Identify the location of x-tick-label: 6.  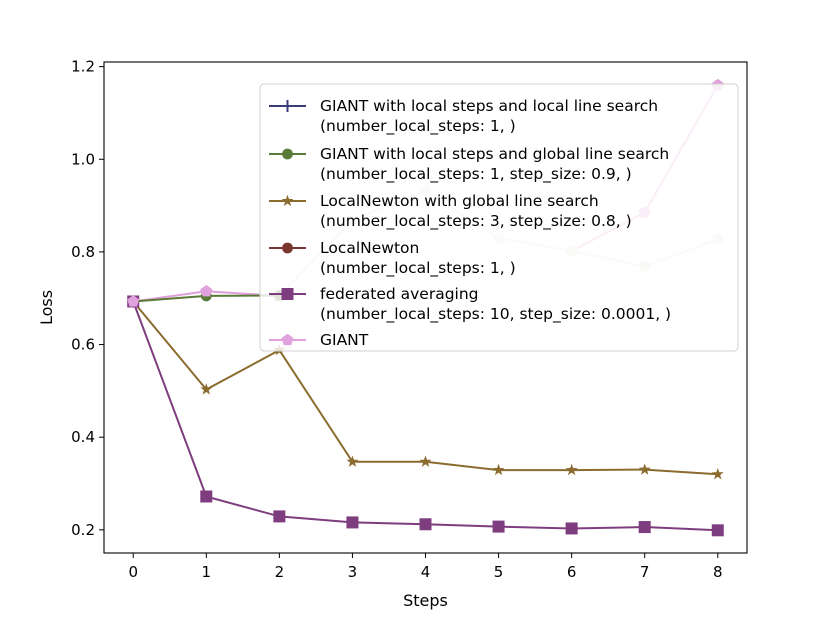
(572, 572).